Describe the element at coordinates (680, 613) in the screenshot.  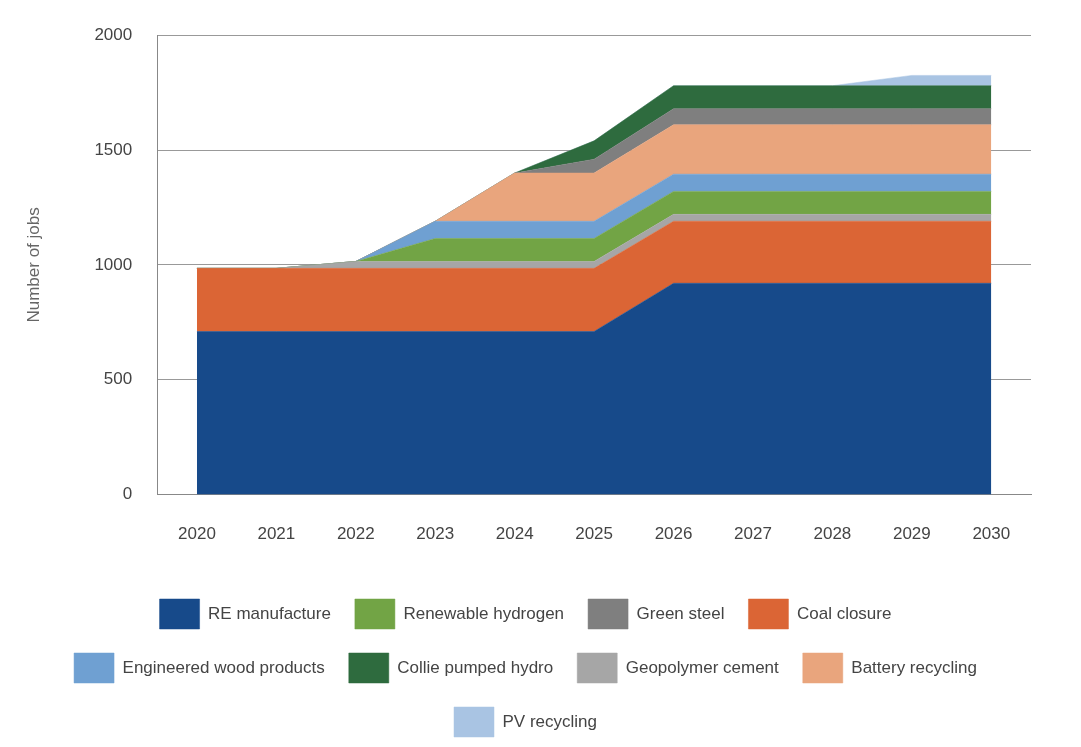
I see `legend-label: Green steel` at that location.